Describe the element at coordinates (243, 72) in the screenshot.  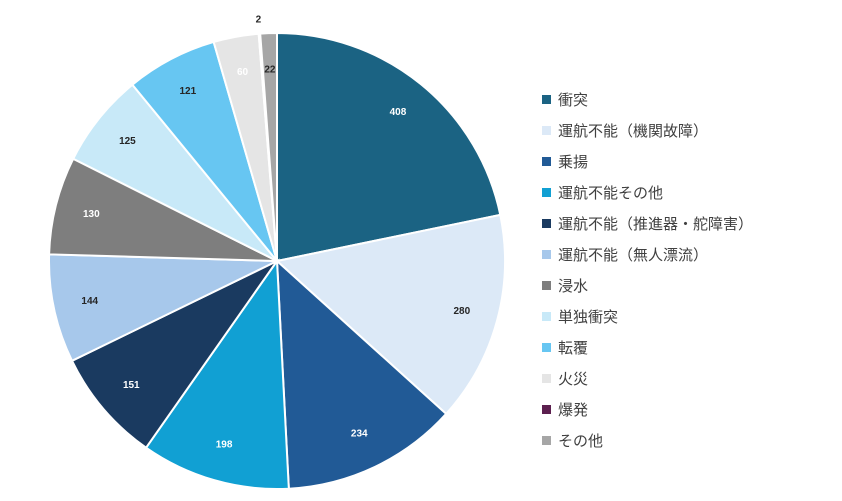
I see `data-label-9: 60` at that location.